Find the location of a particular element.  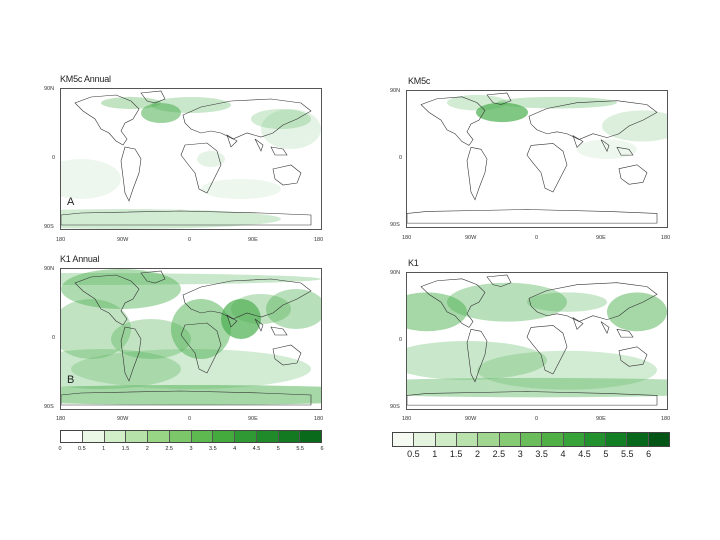

colorbar-tick-label: 1.5 is located at coordinates (456, 454).